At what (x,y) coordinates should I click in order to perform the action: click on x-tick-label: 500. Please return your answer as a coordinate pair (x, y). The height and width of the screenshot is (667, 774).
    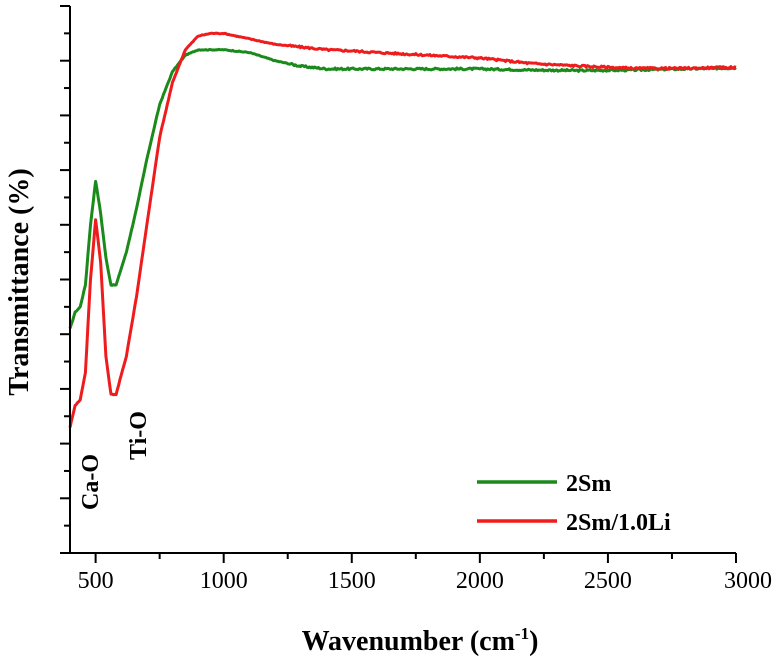
    Looking at the image, I should click on (96, 581).